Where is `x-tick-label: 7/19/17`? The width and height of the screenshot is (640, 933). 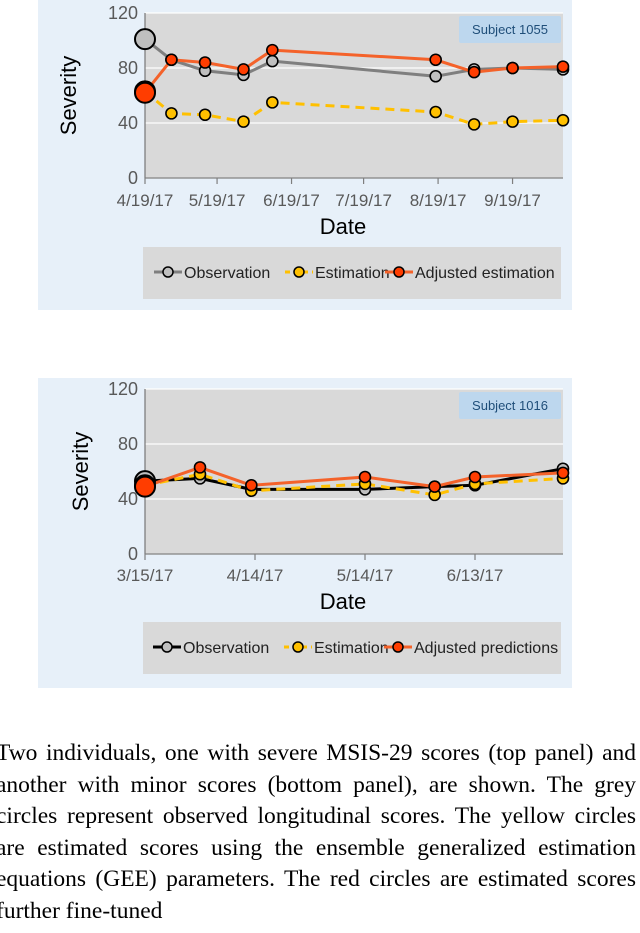 x-tick-label: 7/19/17 is located at coordinates (363, 200).